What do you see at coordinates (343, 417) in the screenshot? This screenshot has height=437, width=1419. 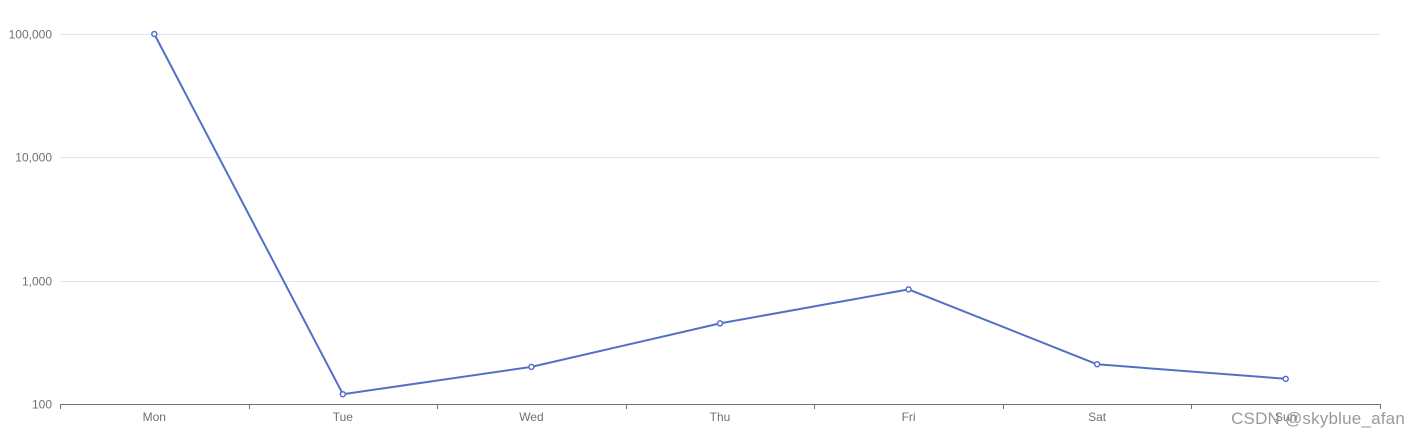 I see `x-tick-label: Tue` at bounding box center [343, 417].